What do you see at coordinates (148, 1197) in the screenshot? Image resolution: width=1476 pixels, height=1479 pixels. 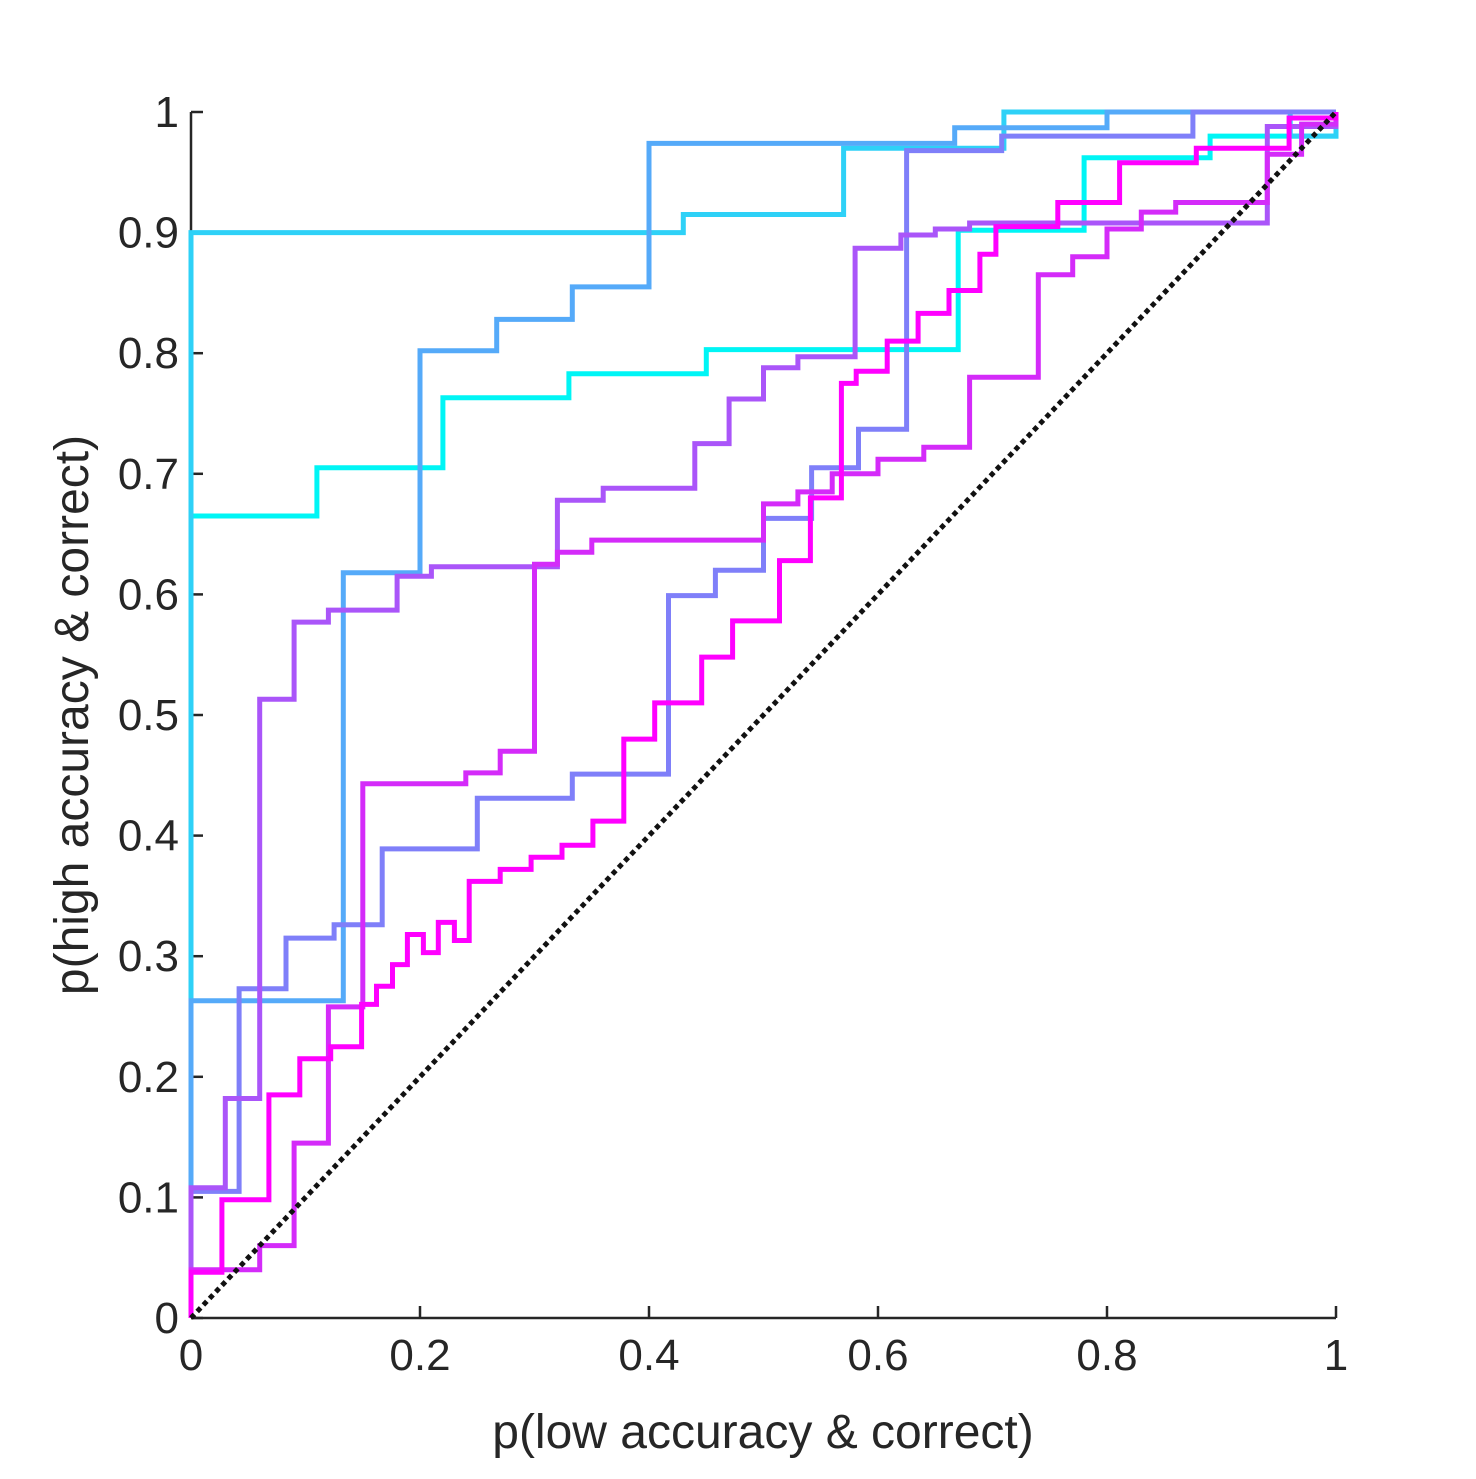 I see `y-tick-label: 0.1` at bounding box center [148, 1197].